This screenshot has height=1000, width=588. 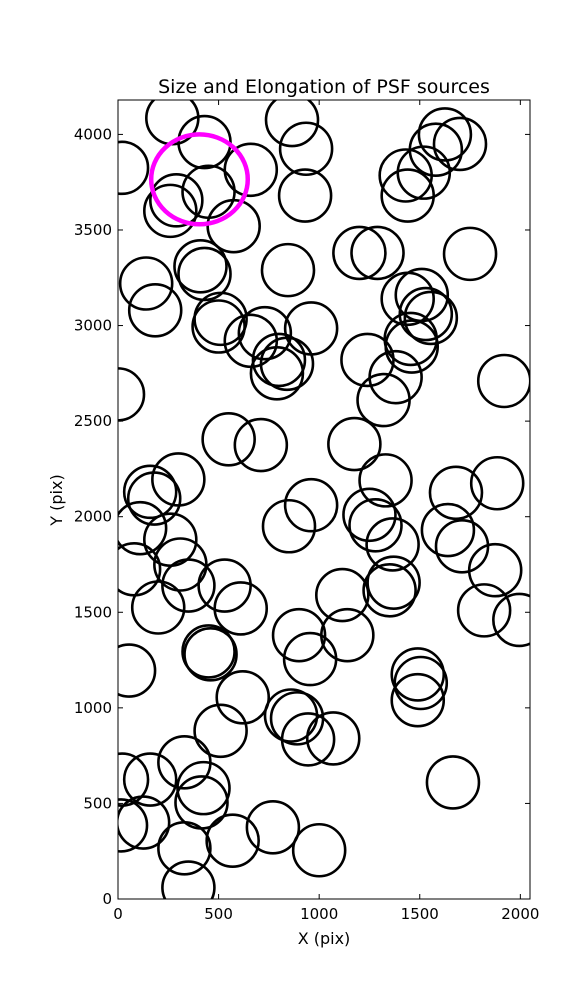 I want to click on highlight-ellipse, so click(x=199, y=179).